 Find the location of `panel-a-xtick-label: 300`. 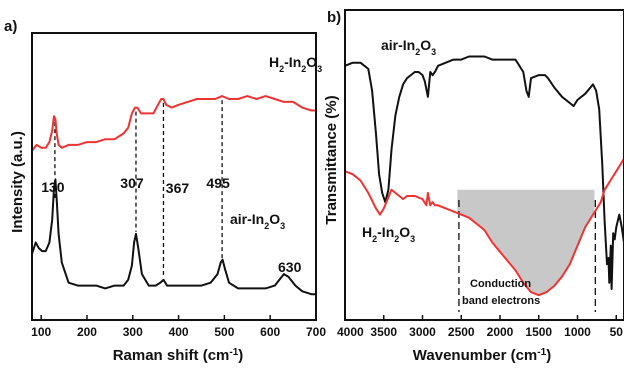

panel-a-xtick-label: 300 is located at coordinates (133, 332).